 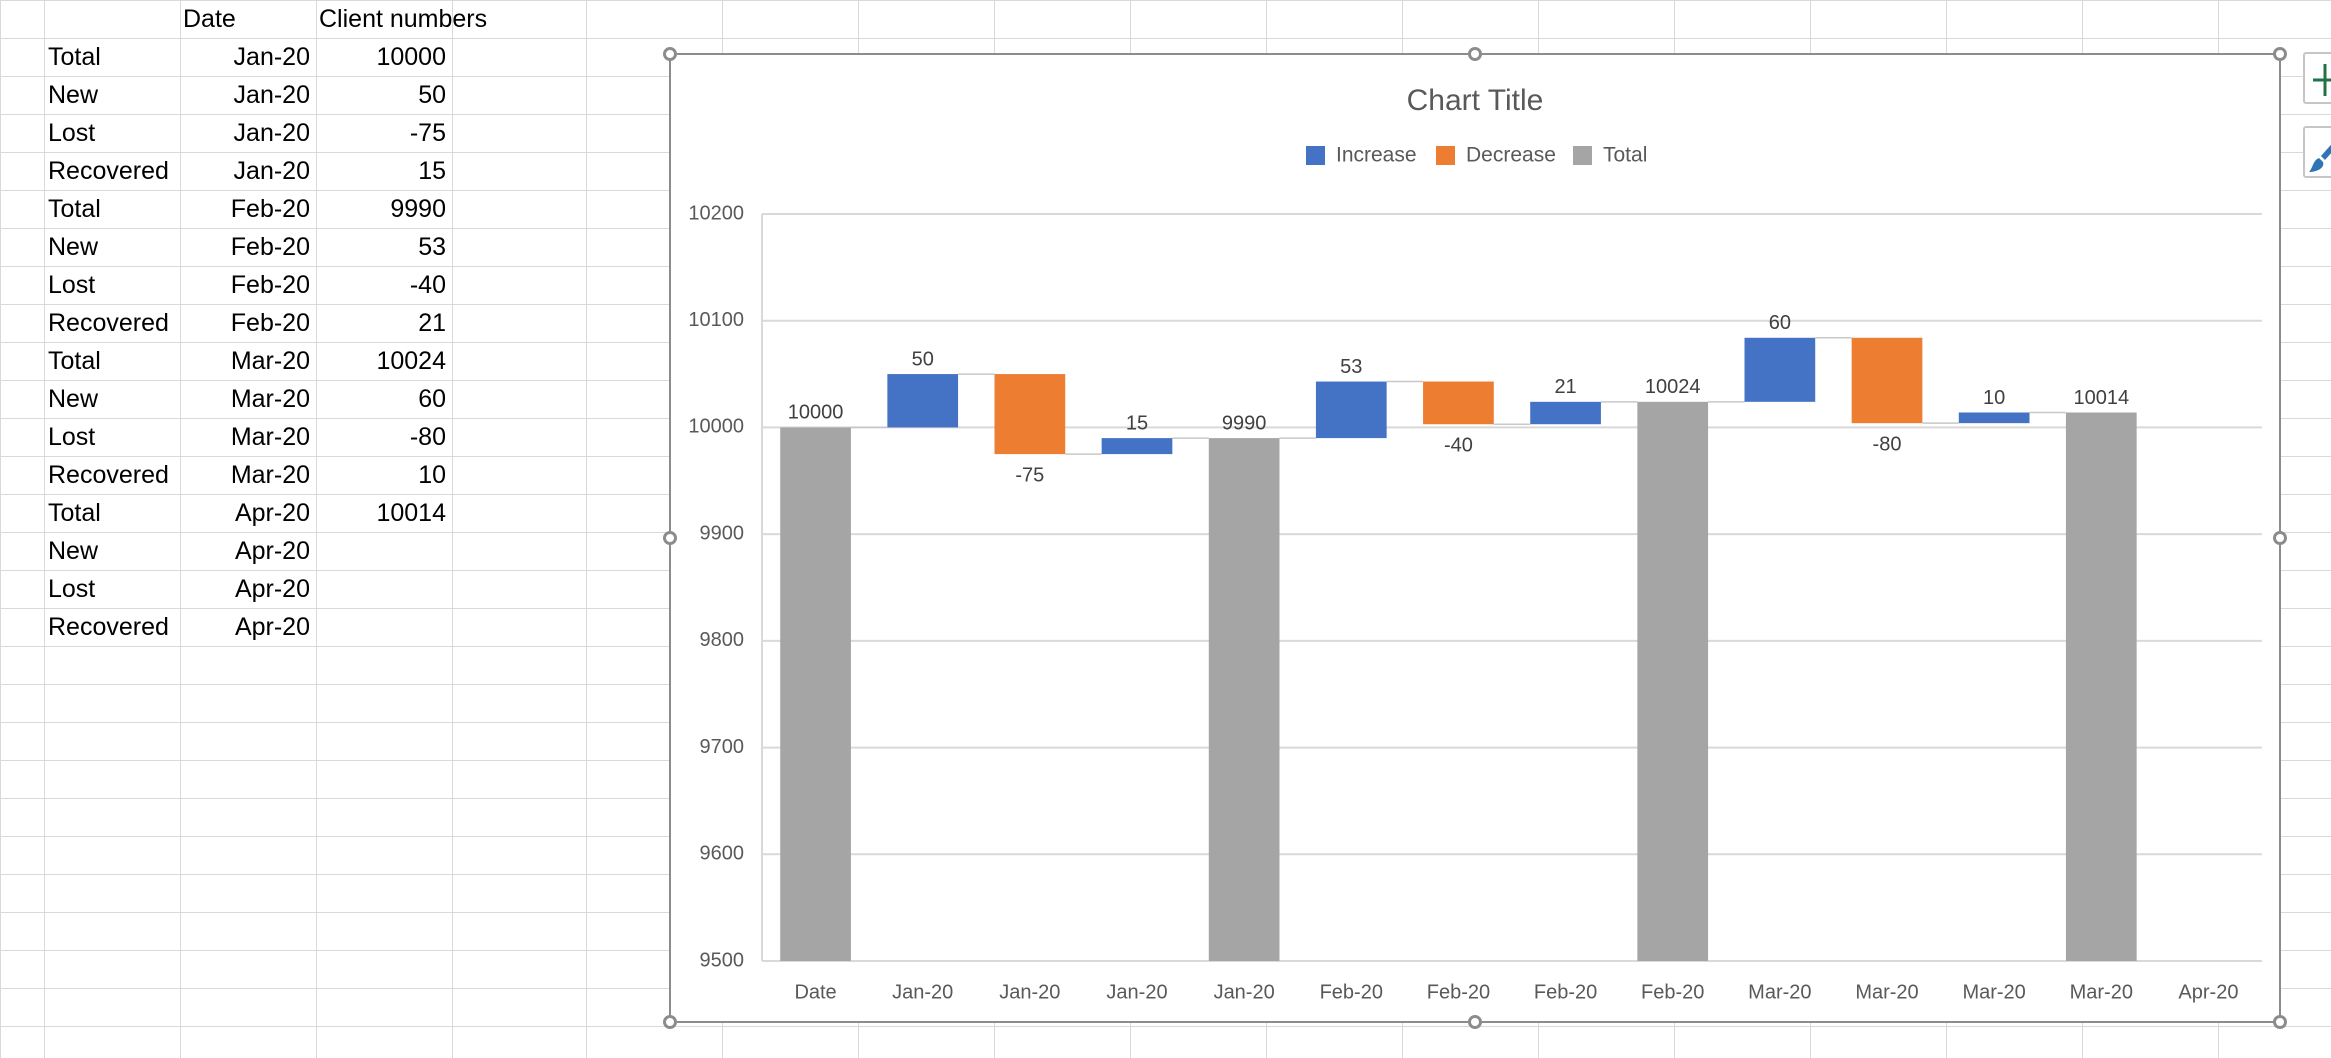 I want to click on resize-handle-top, so click(x=1475, y=54).